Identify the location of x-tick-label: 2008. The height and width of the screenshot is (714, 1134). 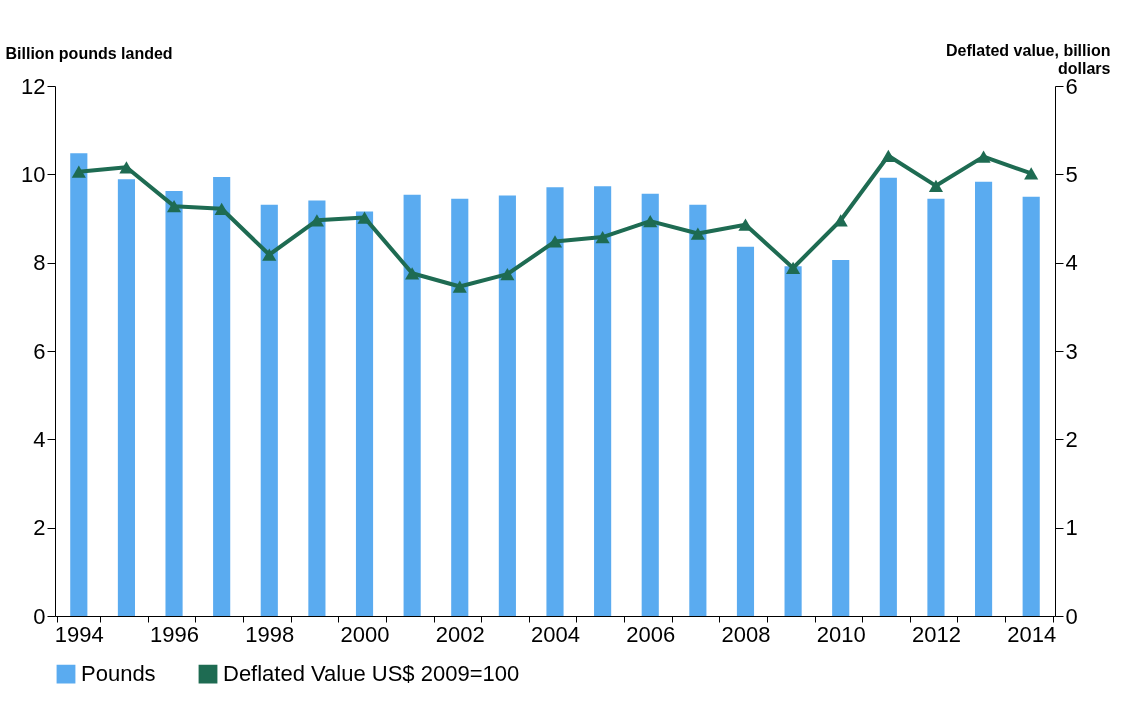
(746, 634).